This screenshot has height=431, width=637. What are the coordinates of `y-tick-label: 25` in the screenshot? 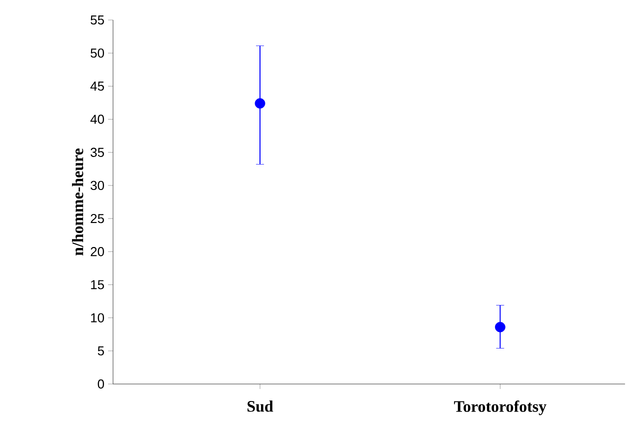 It's located at (97, 219).